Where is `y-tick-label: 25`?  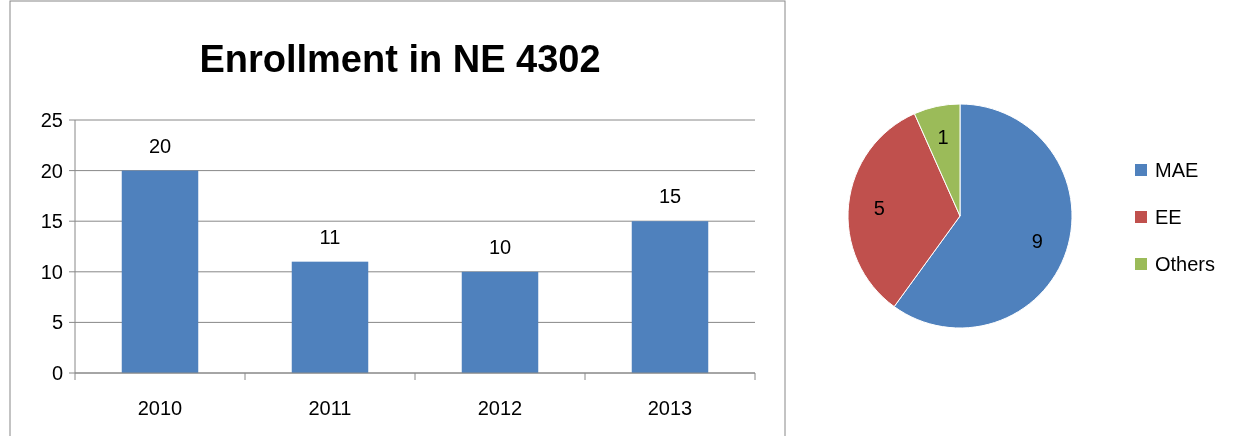
y-tick-label: 25 is located at coordinates (51, 120).